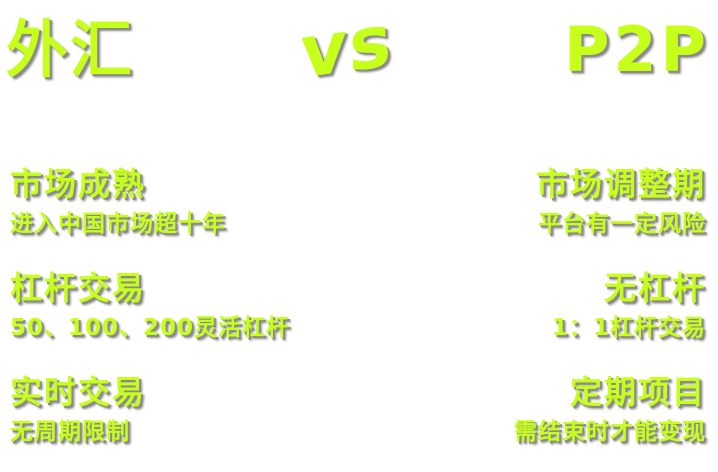 This screenshot has height=472, width=718. Describe the element at coordinates (78, 392) in the screenshot. I see `feature-heading: 实时交易` at that location.